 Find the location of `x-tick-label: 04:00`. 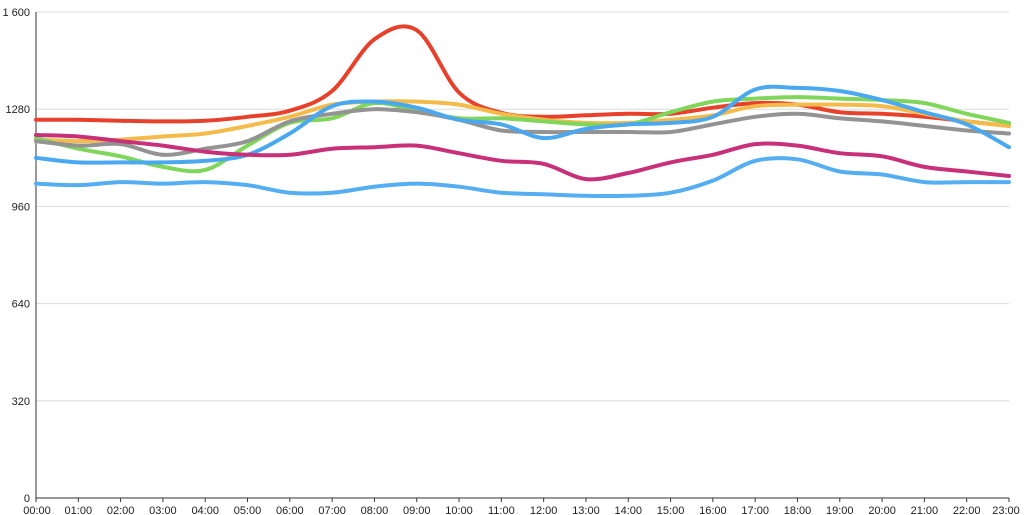

x-tick-label: 04:00 is located at coordinates (205, 510).